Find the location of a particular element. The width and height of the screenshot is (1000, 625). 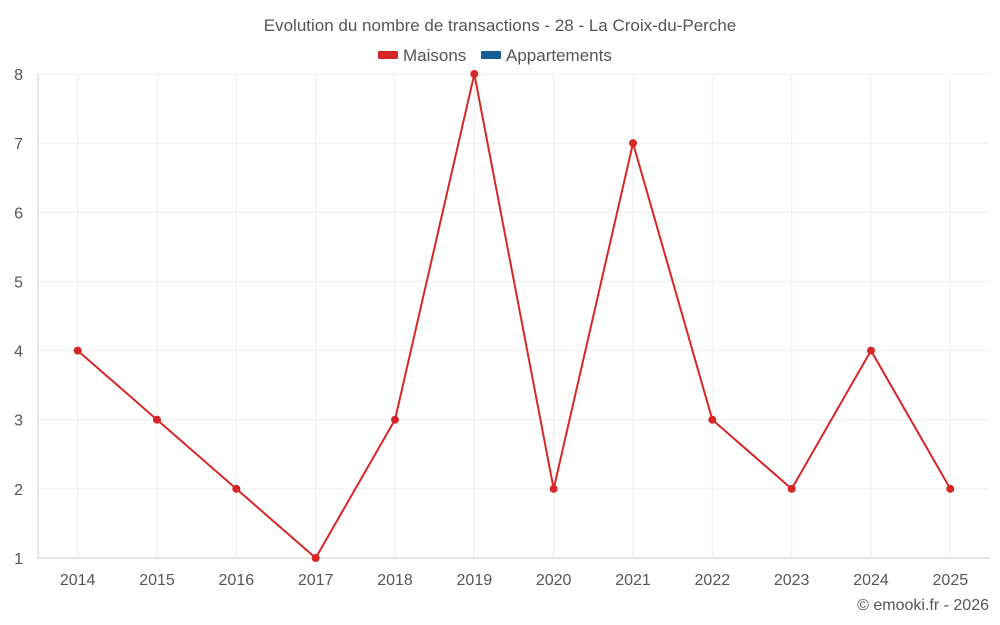

x-tick-label: 2018 is located at coordinates (395, 580).